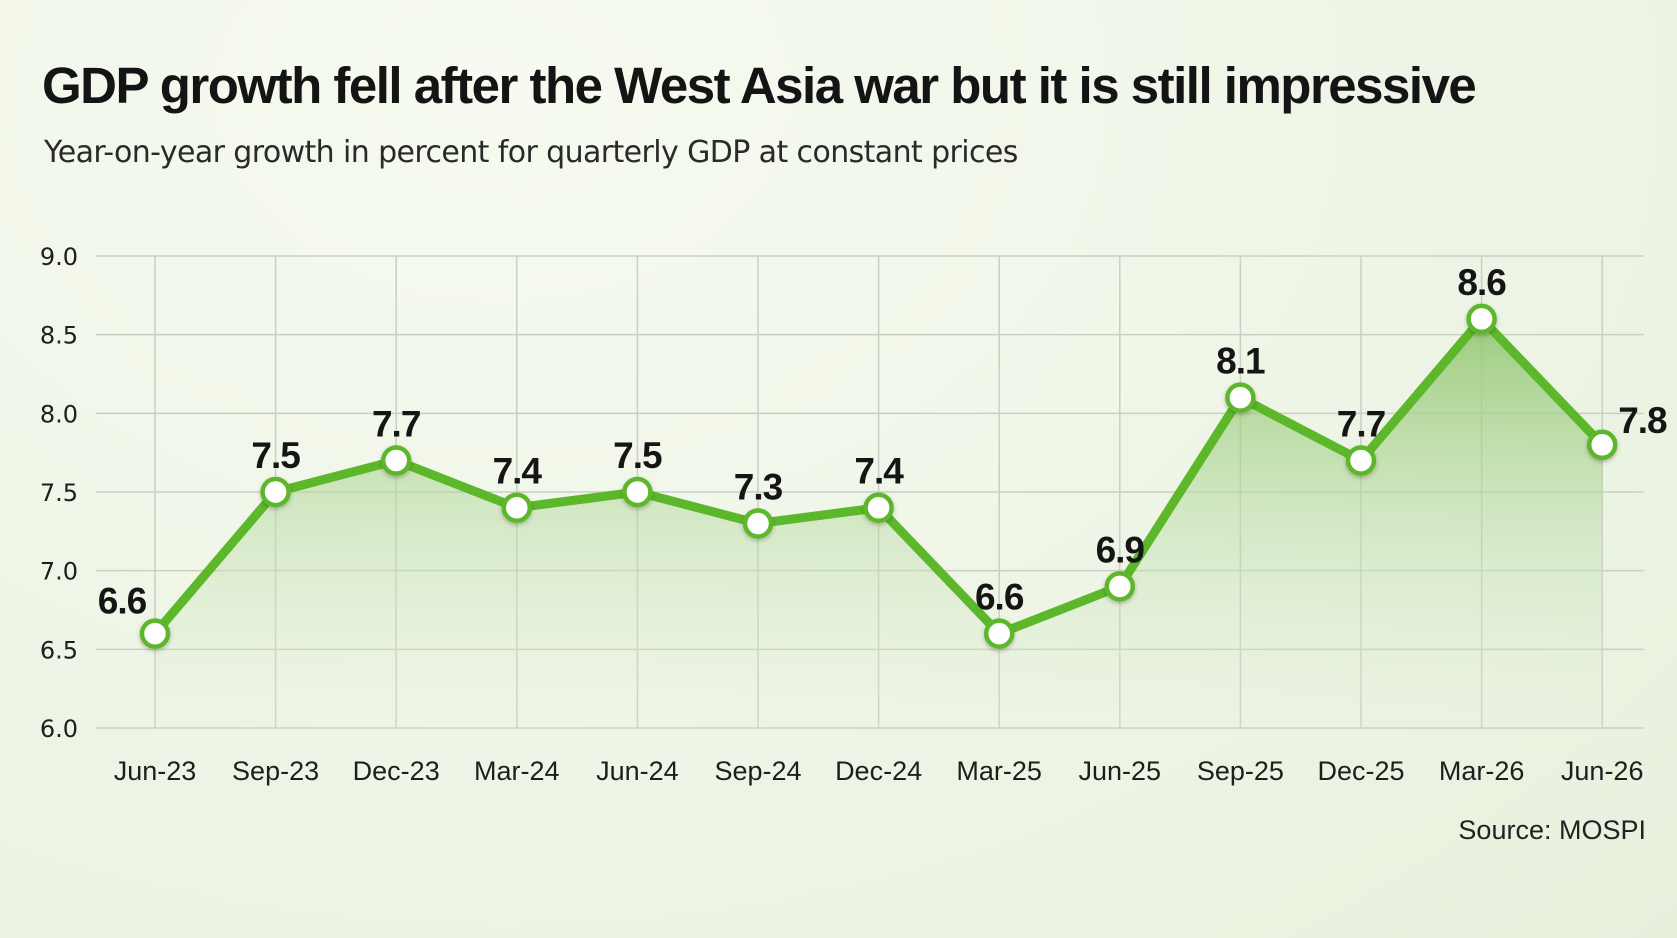  What do you see at coordinates (757, 771) in the screenshot?
I see `x-tick-label: Sep-24` at bounding box center [757, 771].